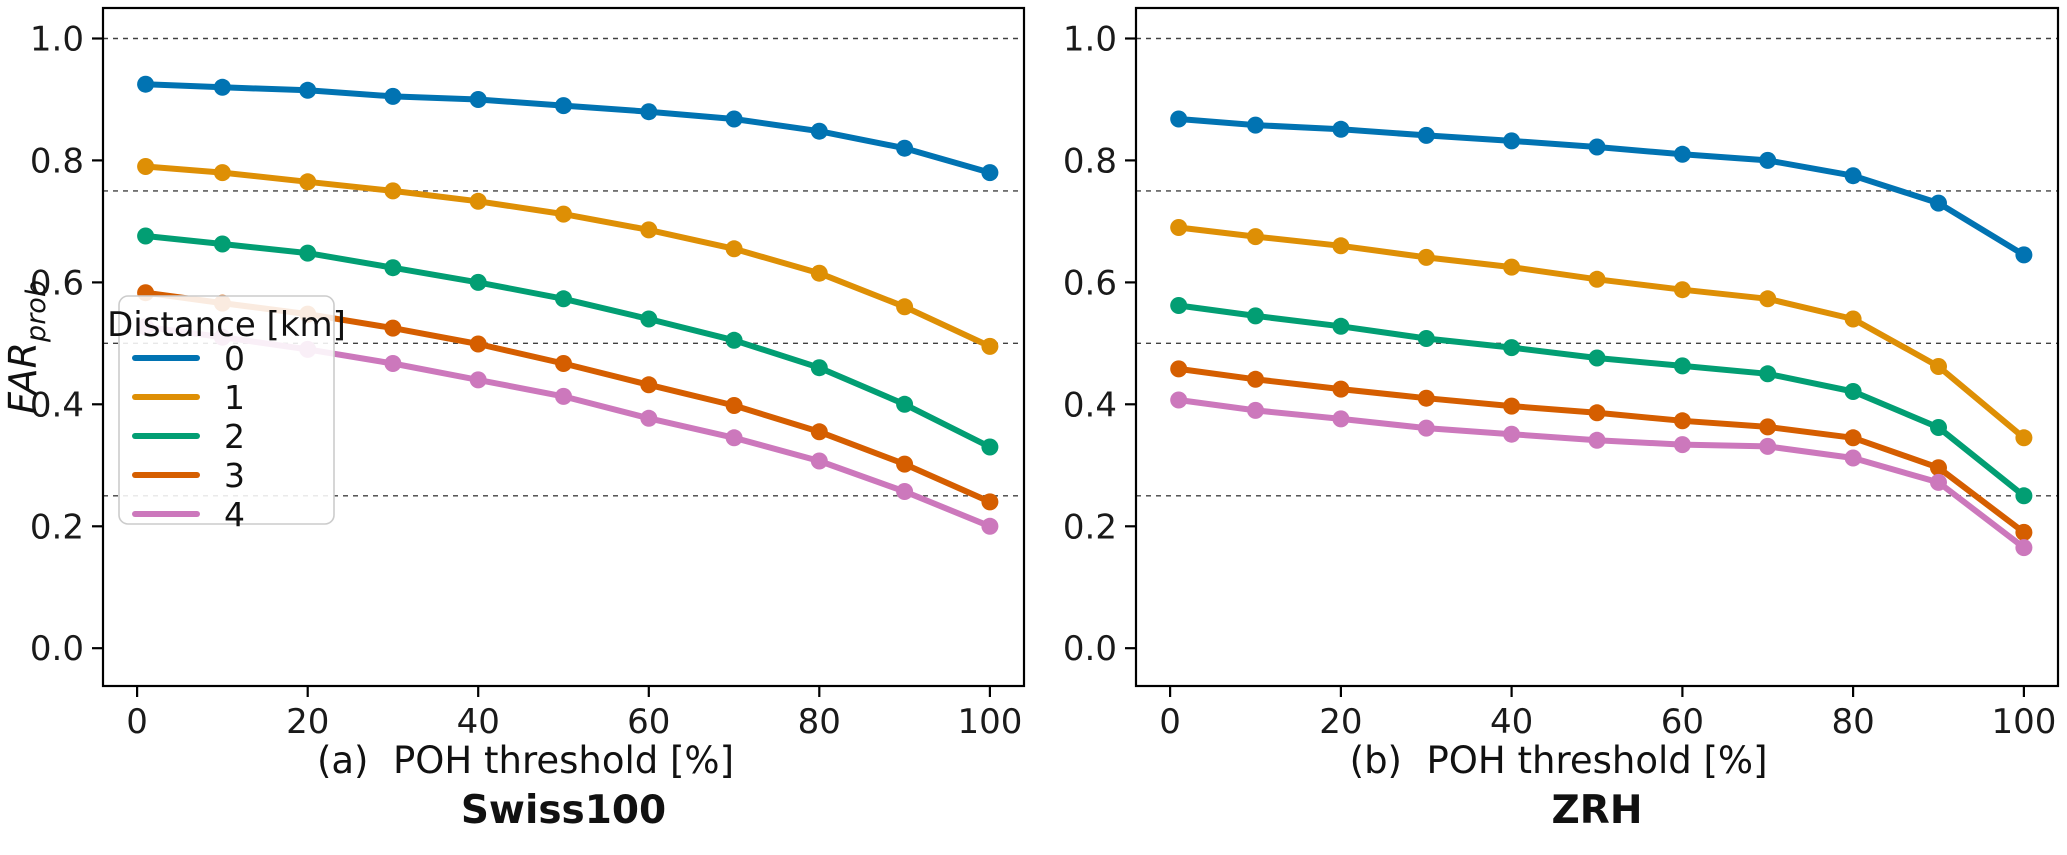 The image size is (2067, 855). What do you see at coordinates (234, 475) in the screenshot?
I see `legend-entry-label: 3` at bounding box center [234, 475].